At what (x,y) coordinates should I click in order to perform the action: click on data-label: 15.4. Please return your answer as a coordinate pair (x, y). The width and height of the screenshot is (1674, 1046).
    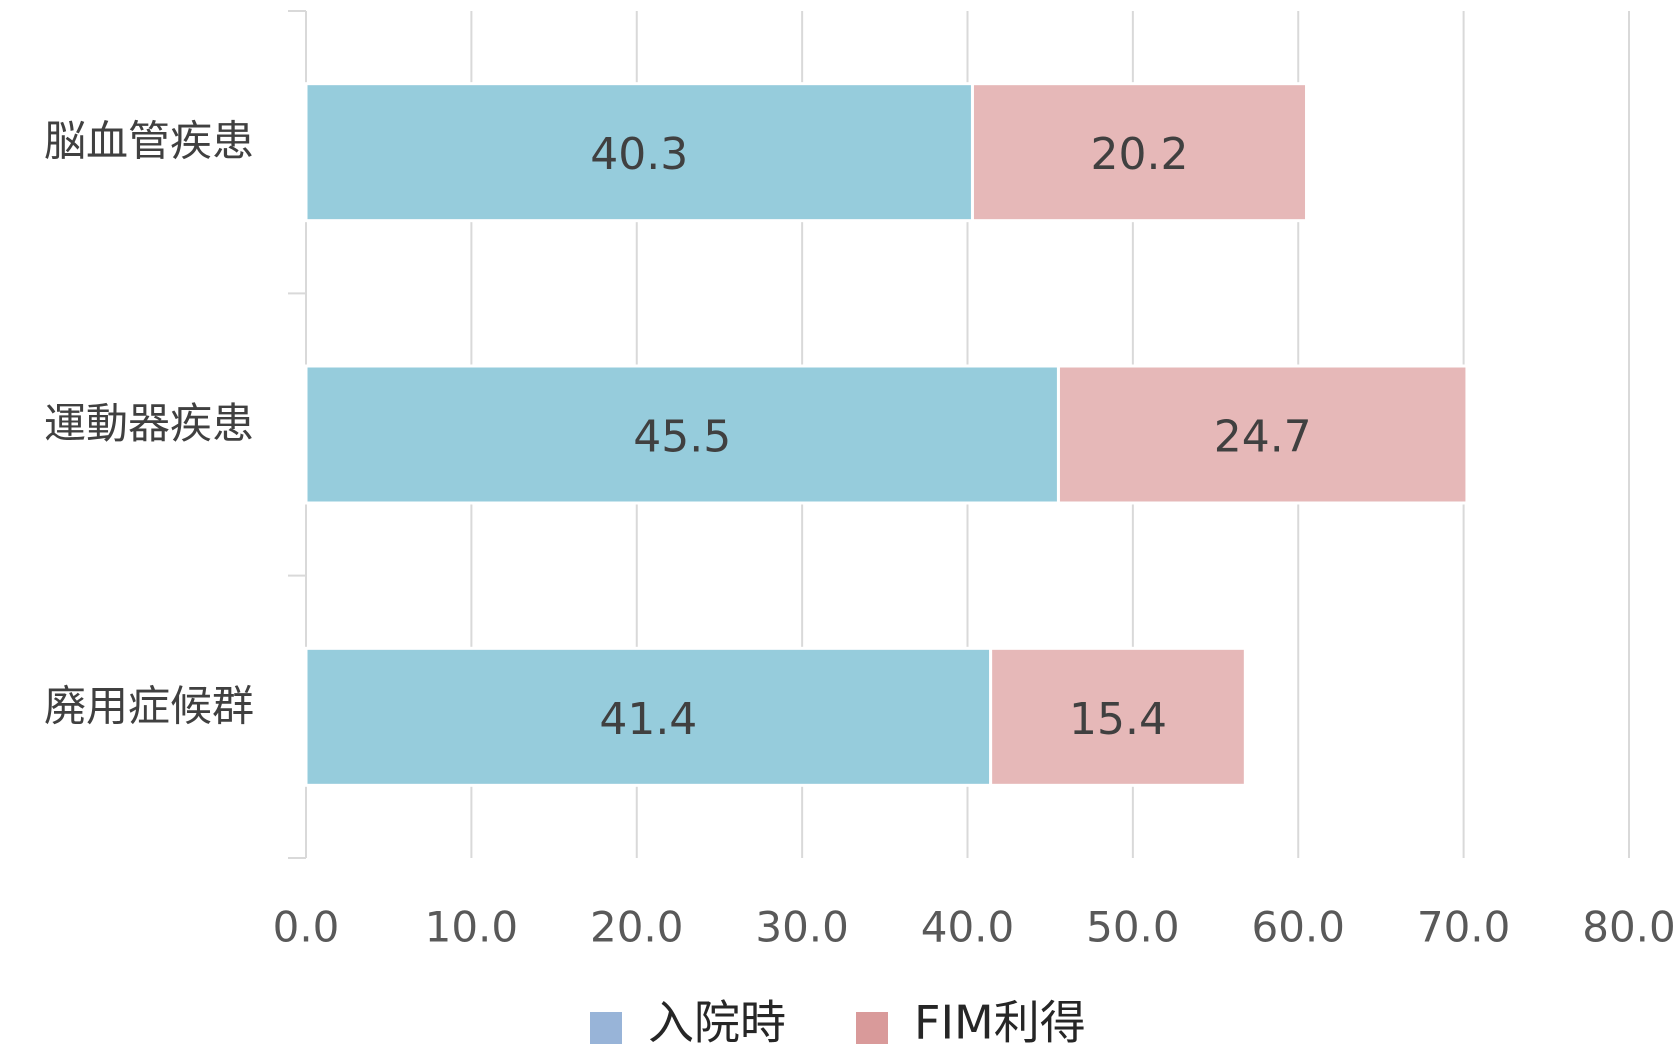
    Looking at the image, I should click on (1118, 719).